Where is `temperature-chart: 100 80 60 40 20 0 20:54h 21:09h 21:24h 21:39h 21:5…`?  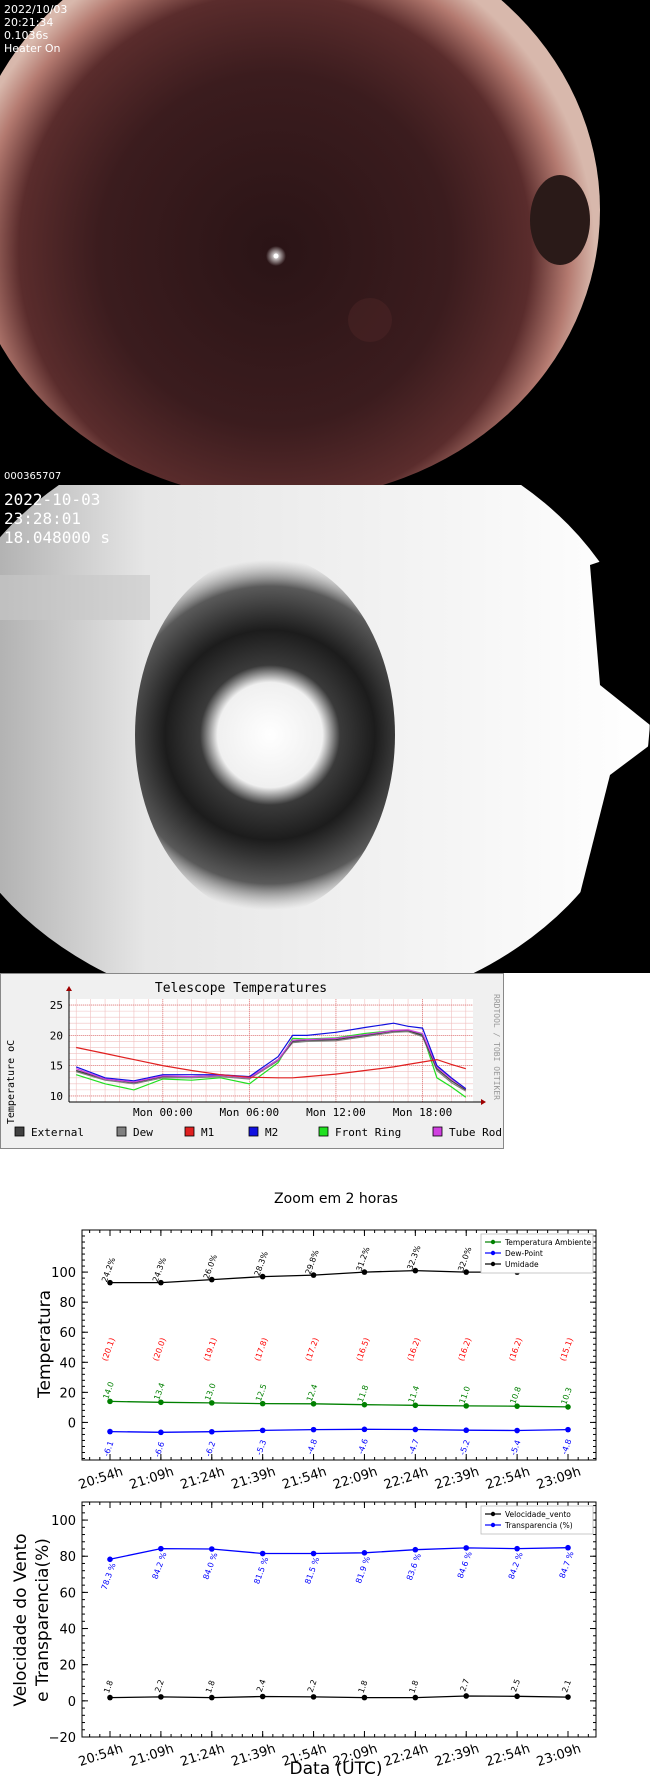
temperature-chart: 100 80 60 40 20 0 20:54h 21:09h 21:24h 21:39h 21:5… is located at coordinates (324, 1361).